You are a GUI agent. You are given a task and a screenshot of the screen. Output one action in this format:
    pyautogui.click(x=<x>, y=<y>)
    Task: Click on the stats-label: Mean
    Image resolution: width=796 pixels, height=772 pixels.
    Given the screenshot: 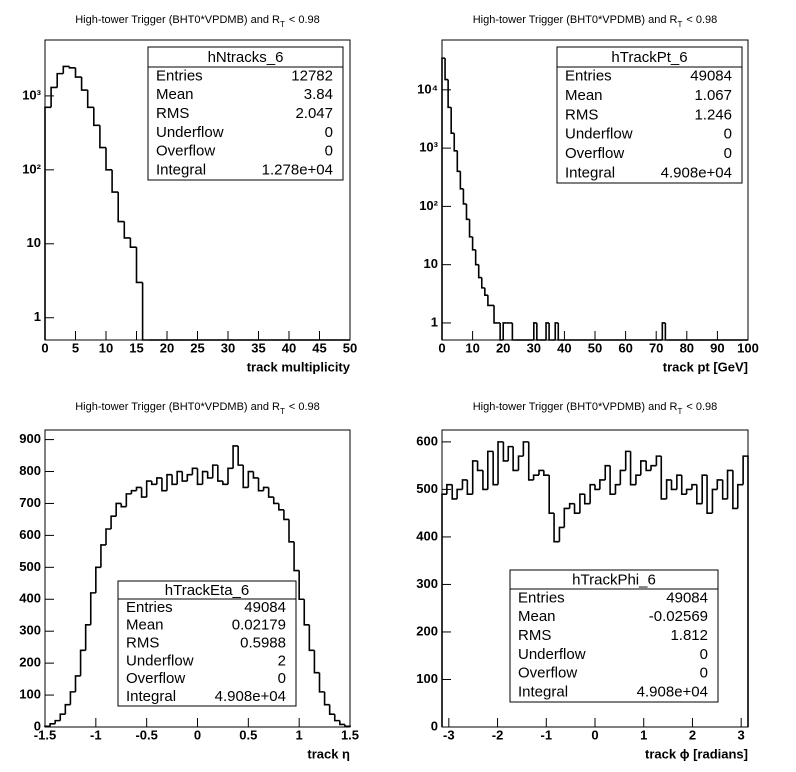 What is the action you would take?
    pyautogui.click(x=175, y=94)
    